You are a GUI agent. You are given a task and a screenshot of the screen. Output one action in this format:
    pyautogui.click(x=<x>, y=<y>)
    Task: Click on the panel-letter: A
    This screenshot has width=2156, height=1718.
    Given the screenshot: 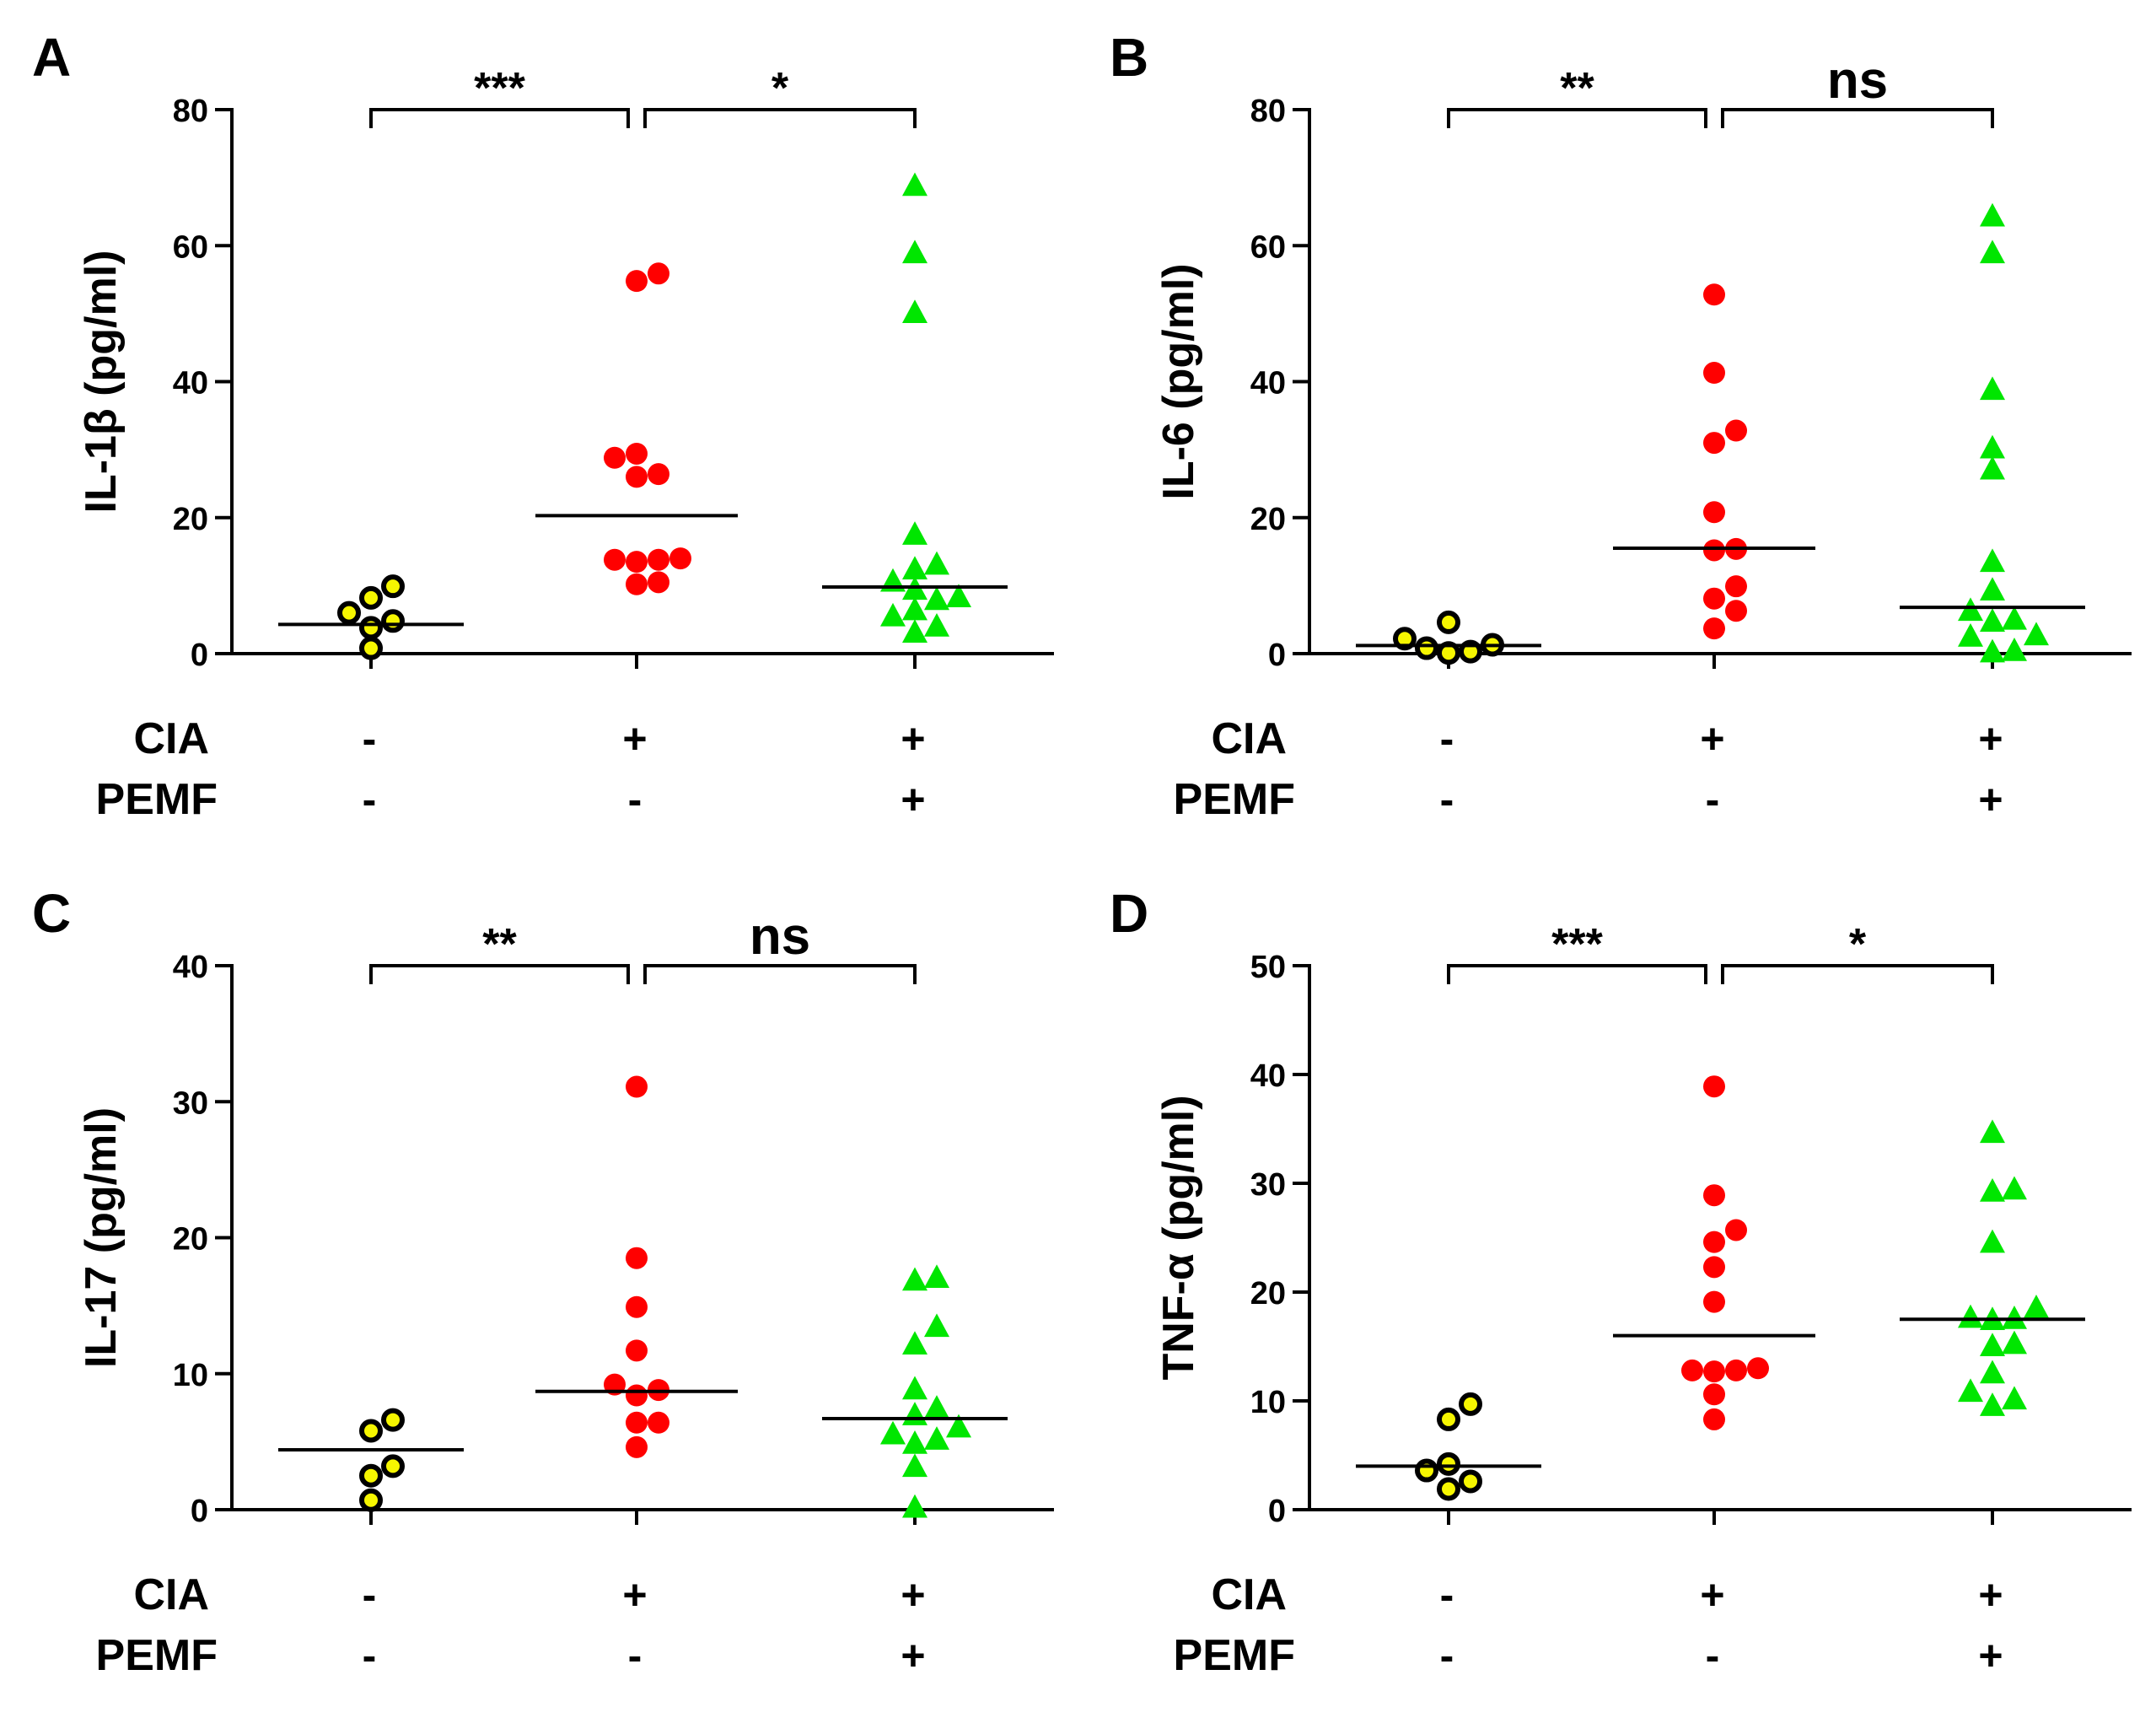 What is the action you would take?
    pyautogui.click(x=51, y=58)
    